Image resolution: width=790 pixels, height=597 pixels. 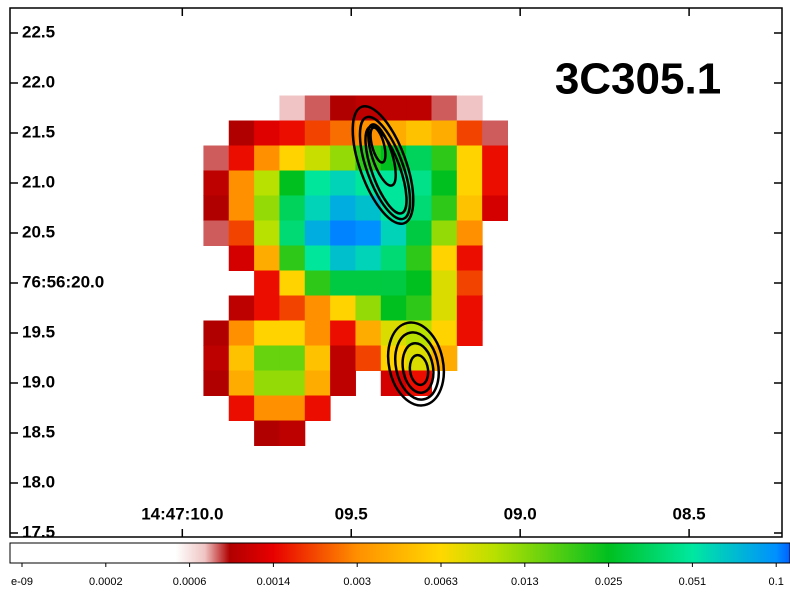 I want to click on y-tick-label: 19.5, so click(x=38, y=331).